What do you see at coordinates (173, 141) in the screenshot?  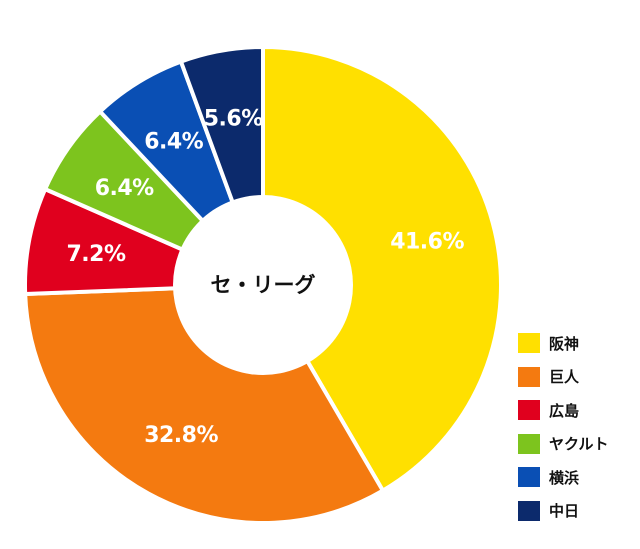 I see `slice-label-4: 6.4%` at bounding box center [173, 141].